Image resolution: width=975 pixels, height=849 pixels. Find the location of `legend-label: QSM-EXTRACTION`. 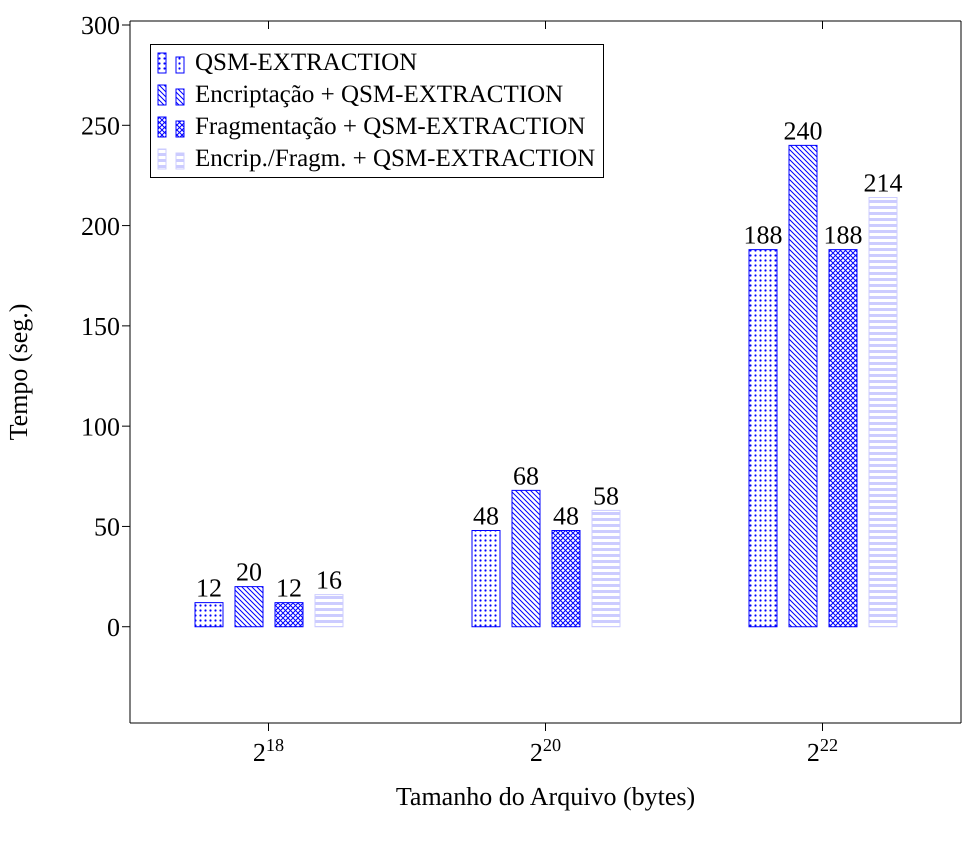

legend-label: QSM-EXTRACTION is located at coordinates (306, 63).